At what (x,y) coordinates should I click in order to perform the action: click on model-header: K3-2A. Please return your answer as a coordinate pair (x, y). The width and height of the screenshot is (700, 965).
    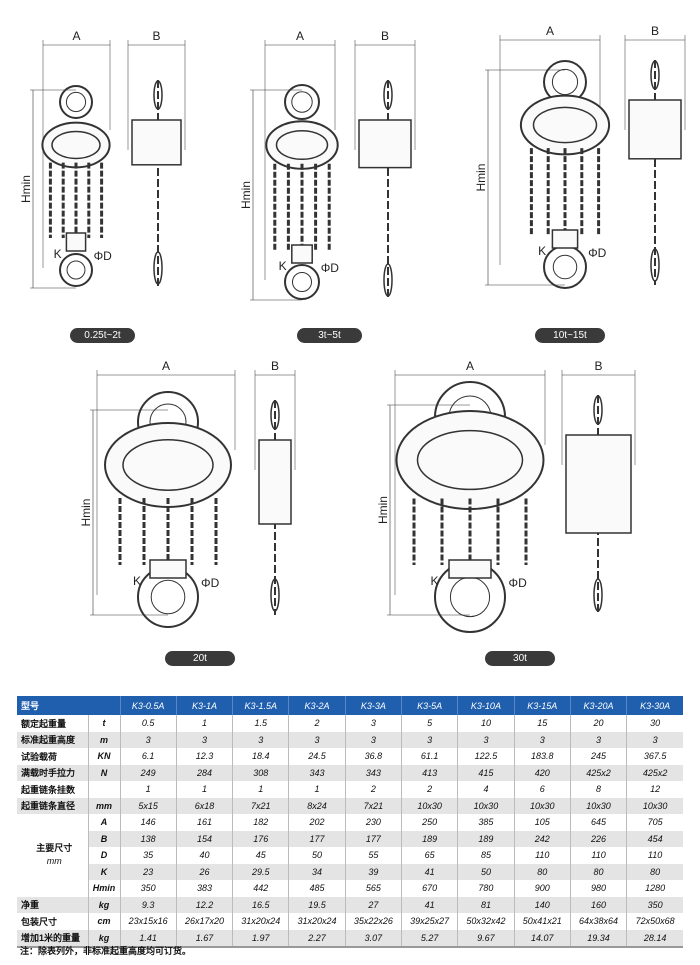
    Looking at the image, I should click on (317, 705).